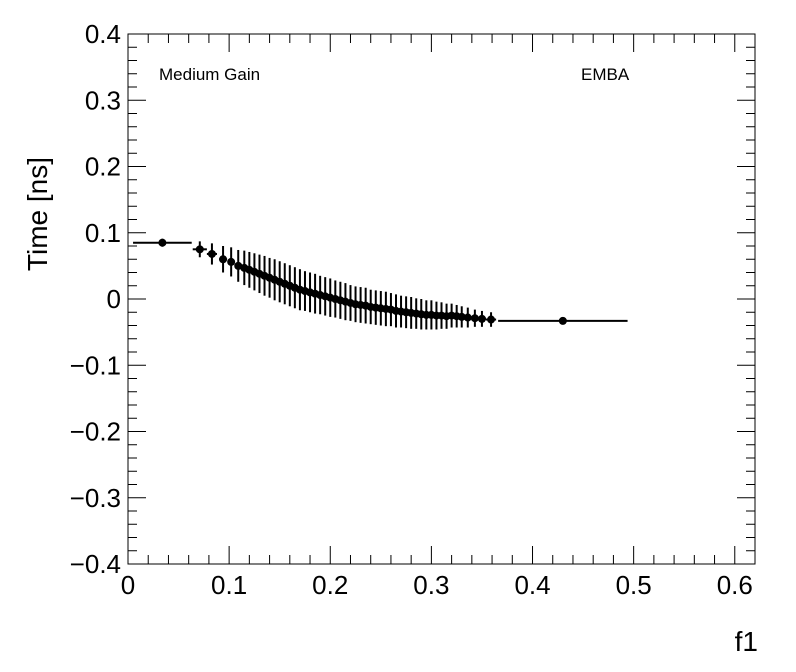  Describe the element at coordinates (746, 641) in the screenshot. I see `x-axis-title: f1` at that location.